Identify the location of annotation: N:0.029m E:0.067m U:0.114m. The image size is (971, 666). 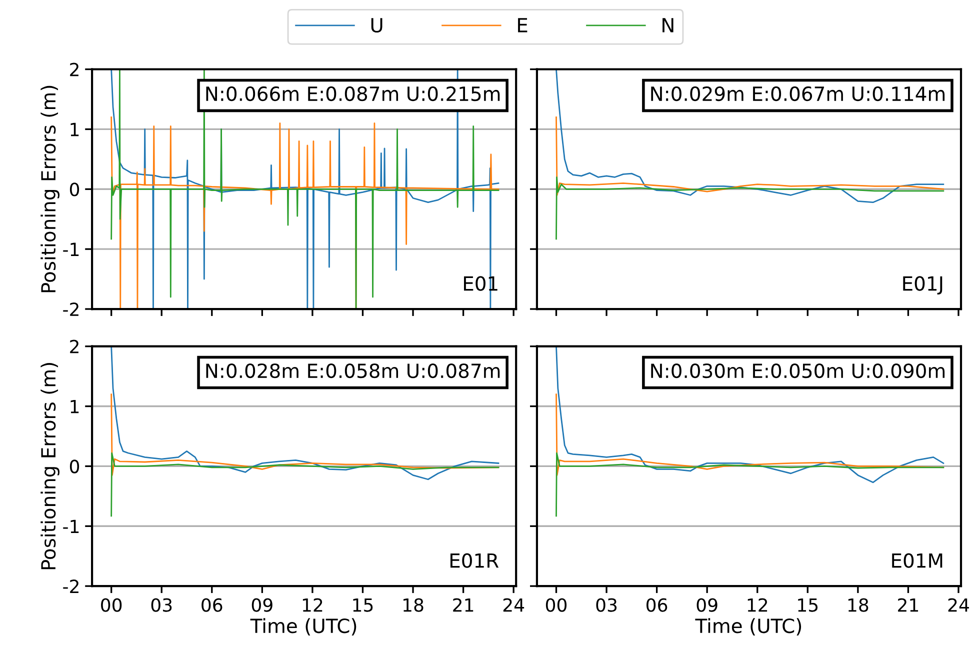
(798, 94).